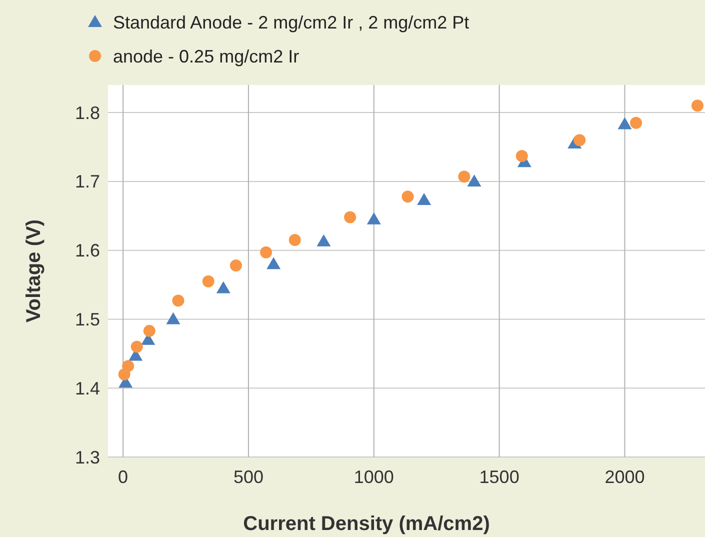 The width and height of the screenshot is (705, 537). I want to click on x-tick-label: 500, so click(248, 477).